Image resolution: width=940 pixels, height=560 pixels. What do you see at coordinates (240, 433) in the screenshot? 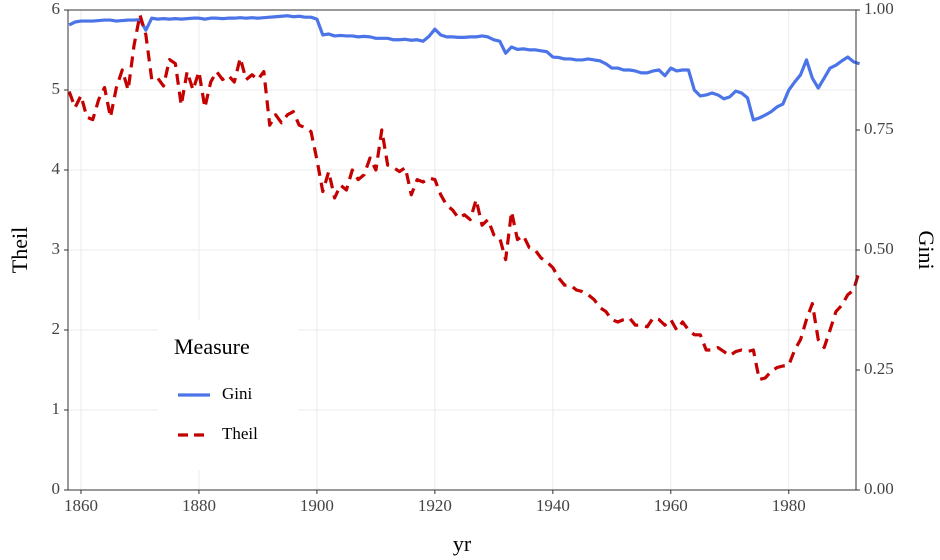
I see `legend-label: Theil` at bounding box center [240, 433].